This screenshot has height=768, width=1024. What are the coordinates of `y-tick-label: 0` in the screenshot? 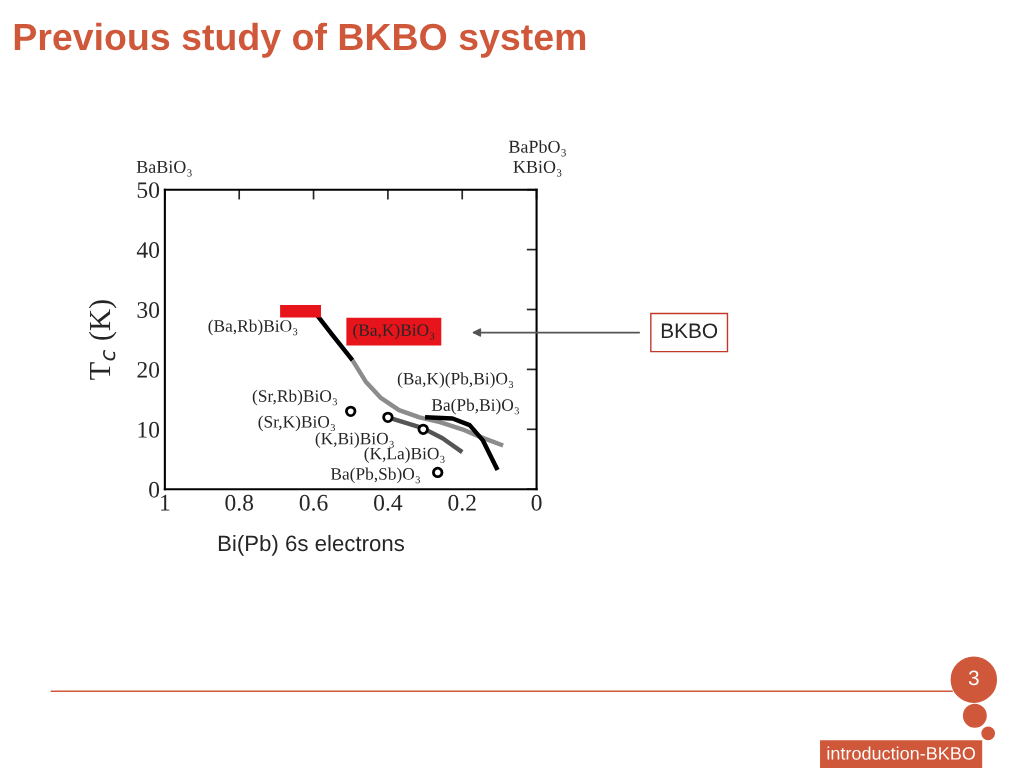 It's located at (154, 489).